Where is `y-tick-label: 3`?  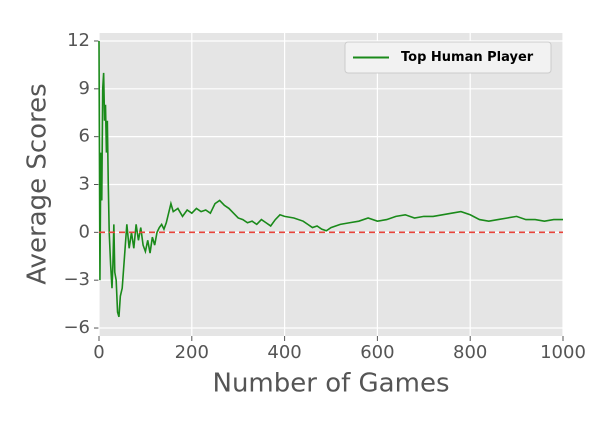
y-tick-label: 3 is located at coordinates (84, 184).